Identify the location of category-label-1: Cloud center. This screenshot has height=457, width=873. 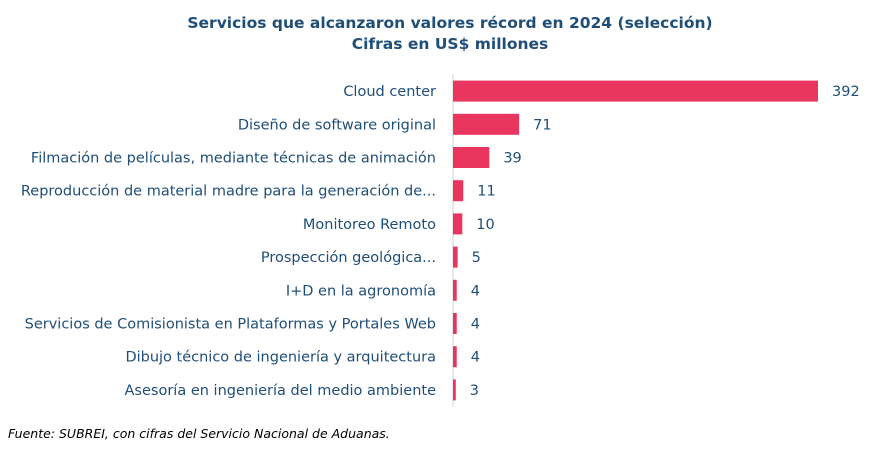
(389, 92).